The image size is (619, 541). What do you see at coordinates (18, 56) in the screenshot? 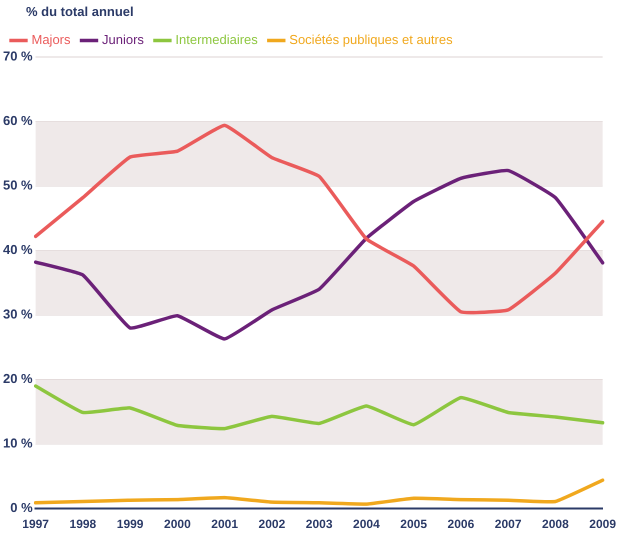
I see `y-tick-label: 70 %` at bounding box center [18, 56].